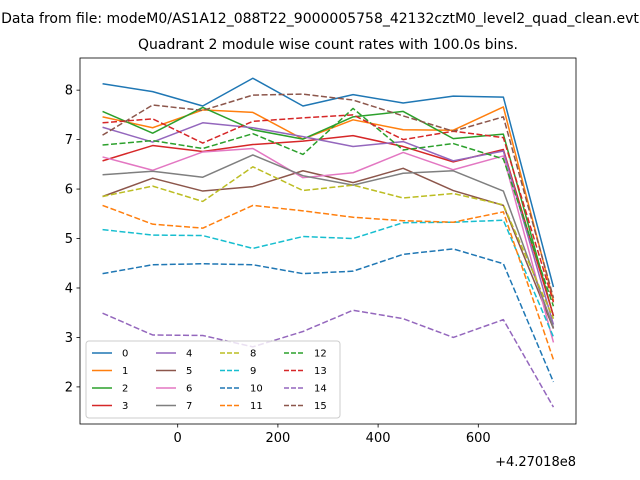  What do you see at coordinates (125, 389) in the screenshot?
I see `legend-label-2: 2` at bounding box center [125, 389].